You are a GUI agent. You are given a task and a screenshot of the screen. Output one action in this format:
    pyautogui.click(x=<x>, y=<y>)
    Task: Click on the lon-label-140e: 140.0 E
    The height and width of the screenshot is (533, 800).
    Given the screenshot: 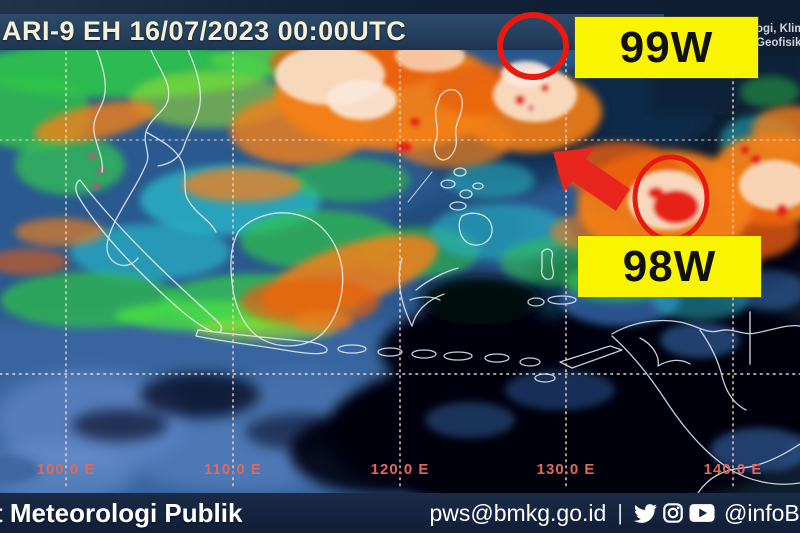 What is the action you would take?
    pyautogui.click(x=733, y=469)
    